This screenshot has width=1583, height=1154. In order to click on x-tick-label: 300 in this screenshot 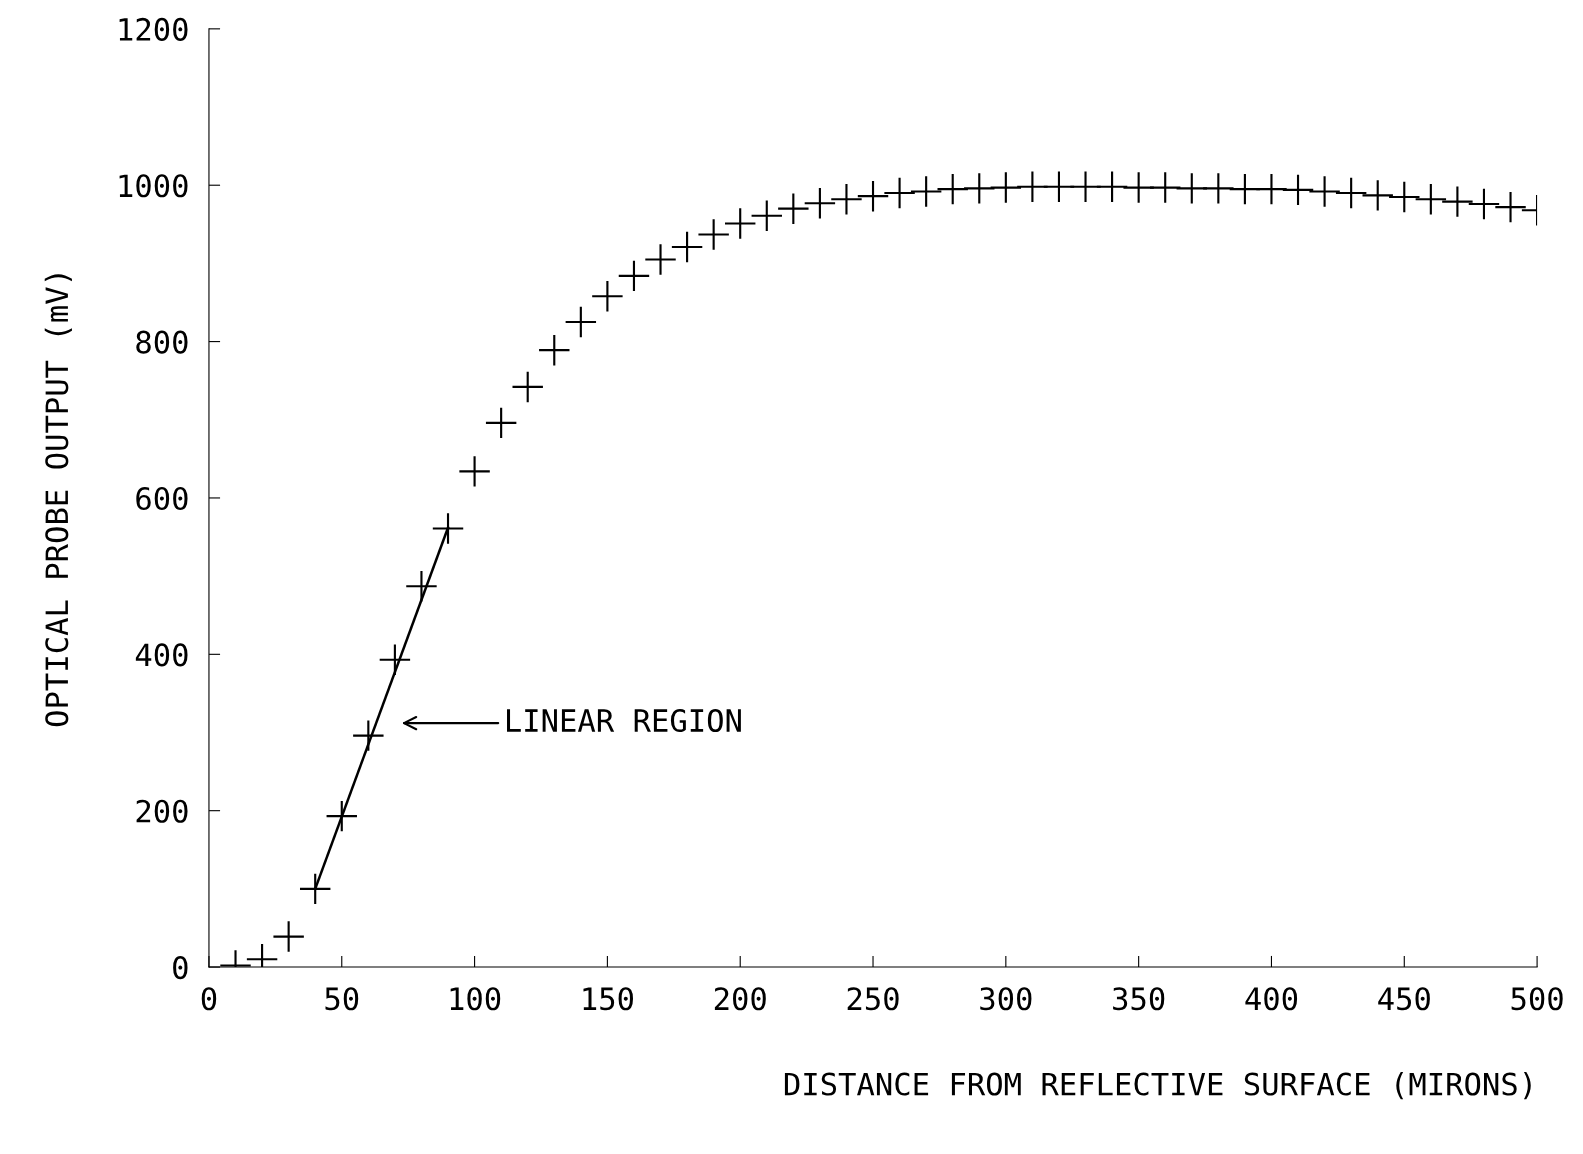, I will do `click(1006, 999)`.